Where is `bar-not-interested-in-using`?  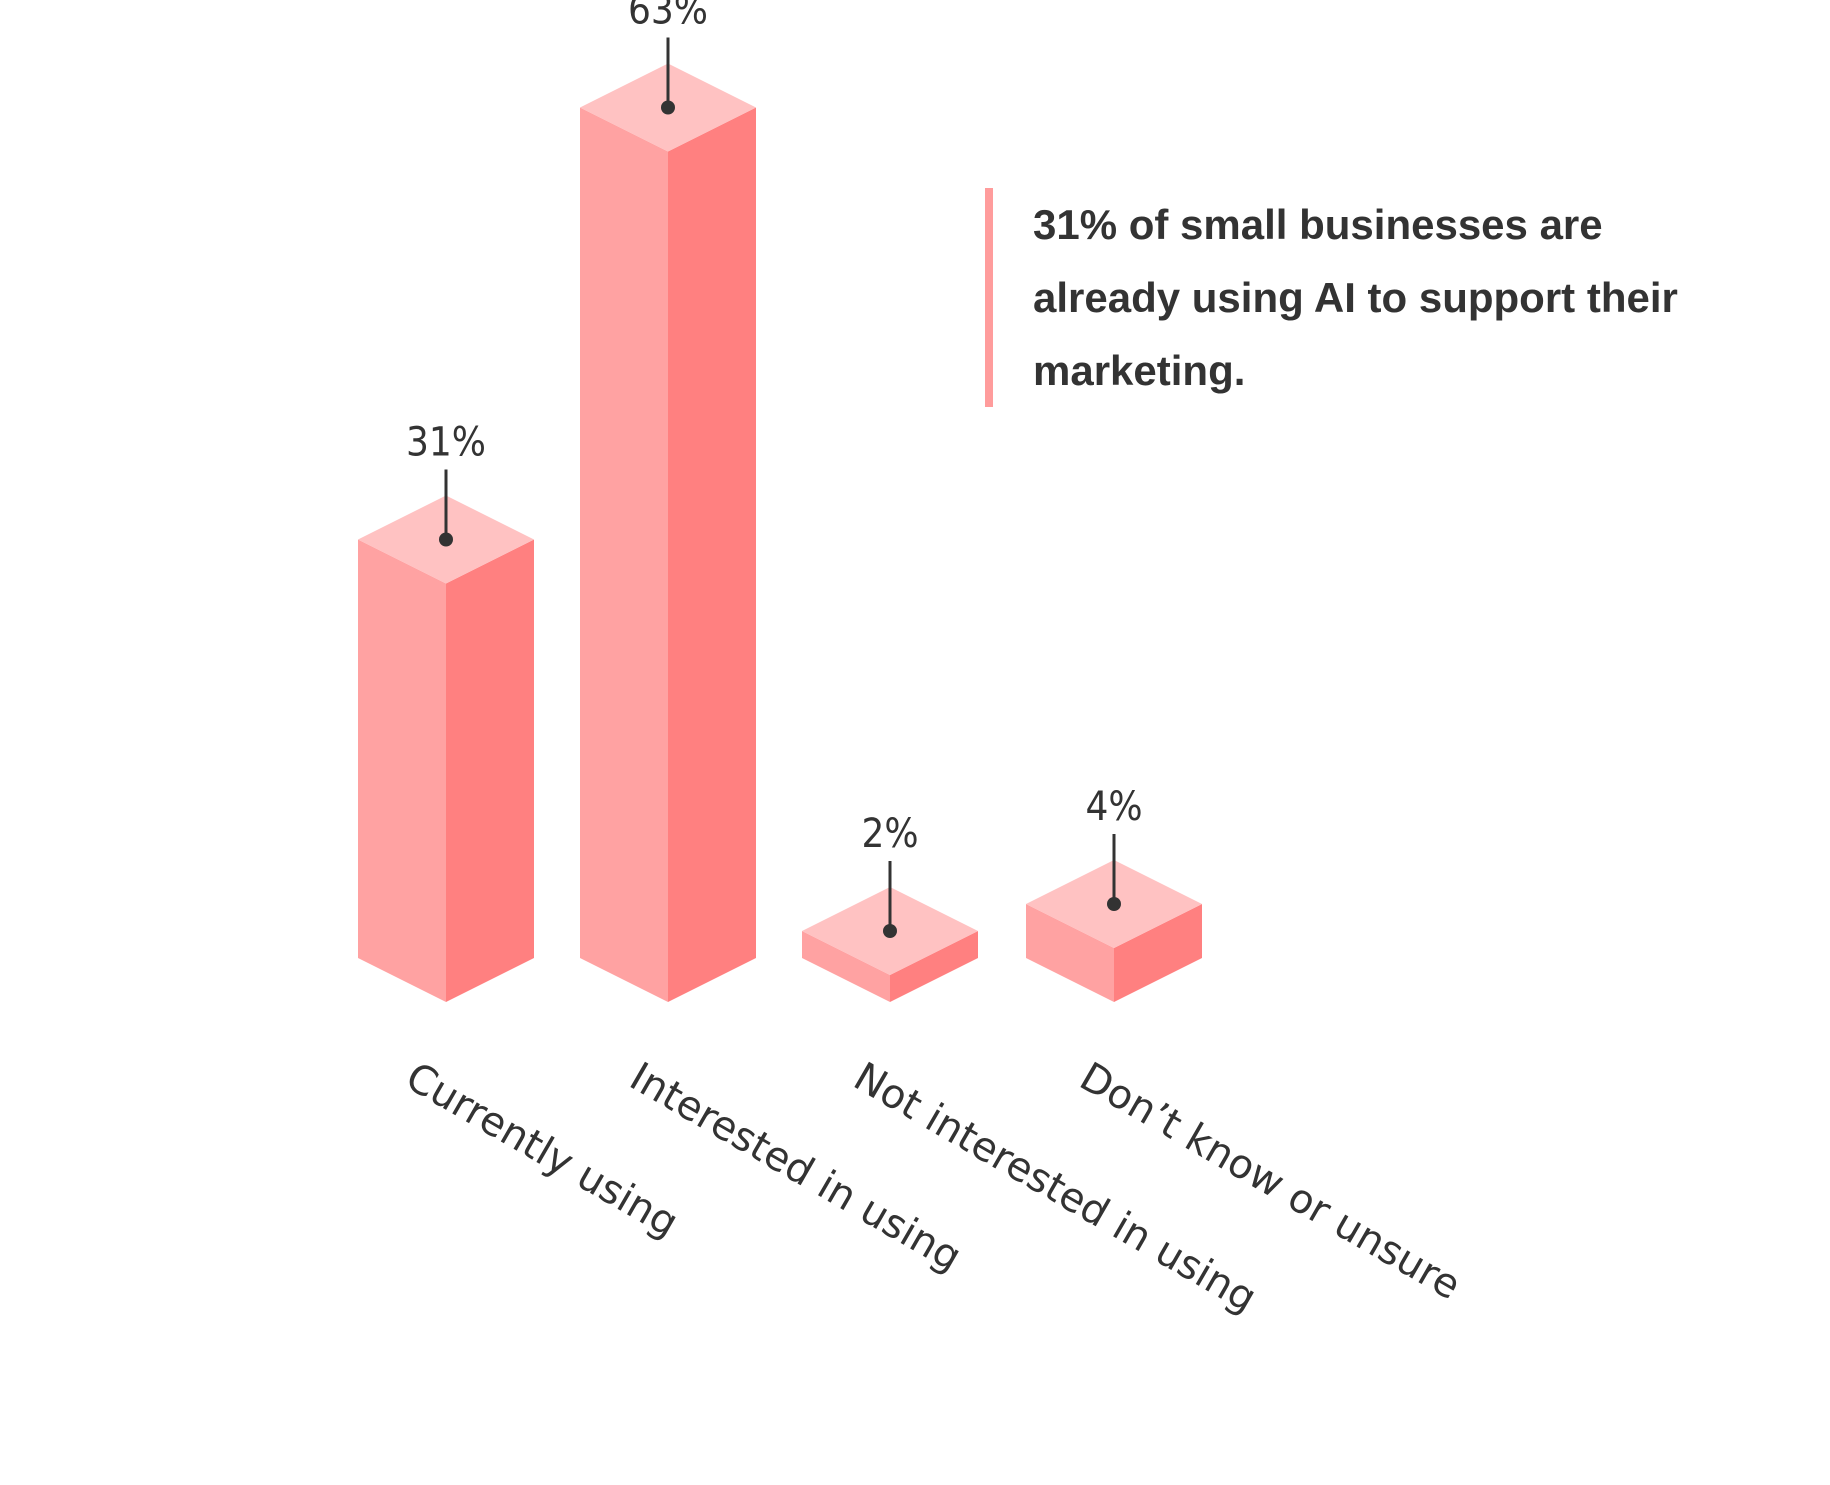
bar-not-interested-in-using is located at coordinates (890, 931).